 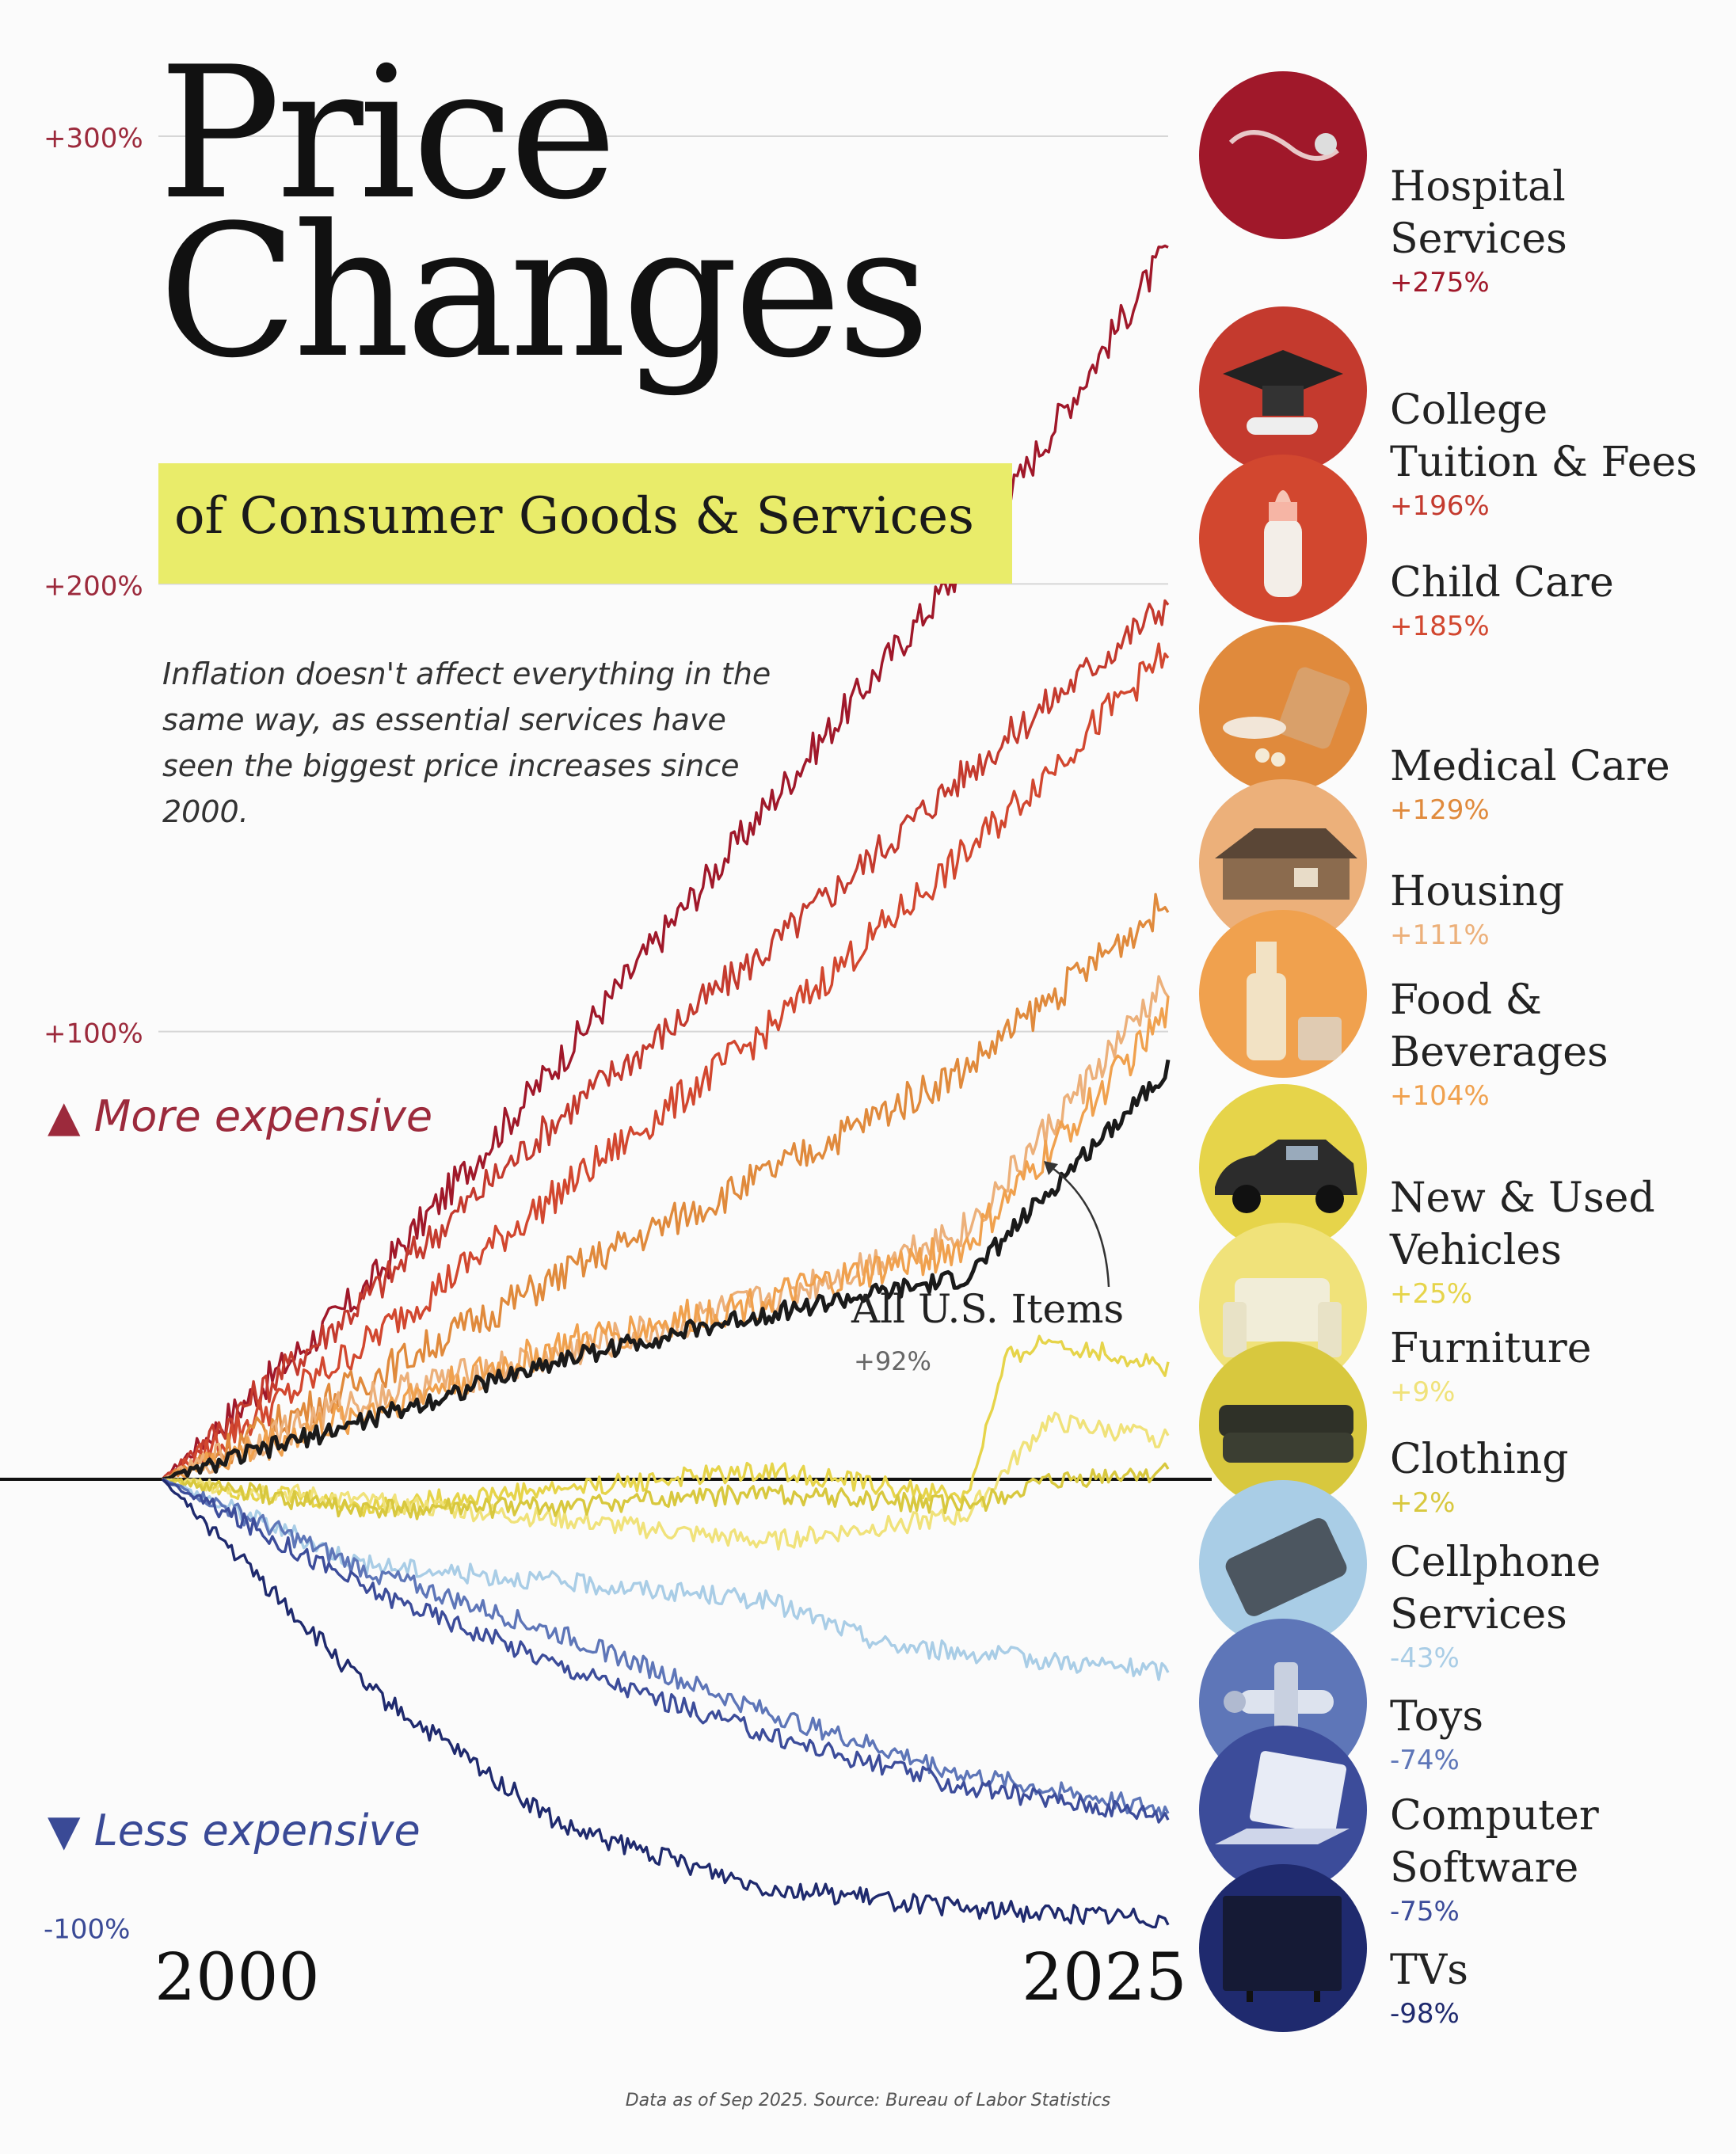 I want to click on house-icon, so click(x=1286, y=864).